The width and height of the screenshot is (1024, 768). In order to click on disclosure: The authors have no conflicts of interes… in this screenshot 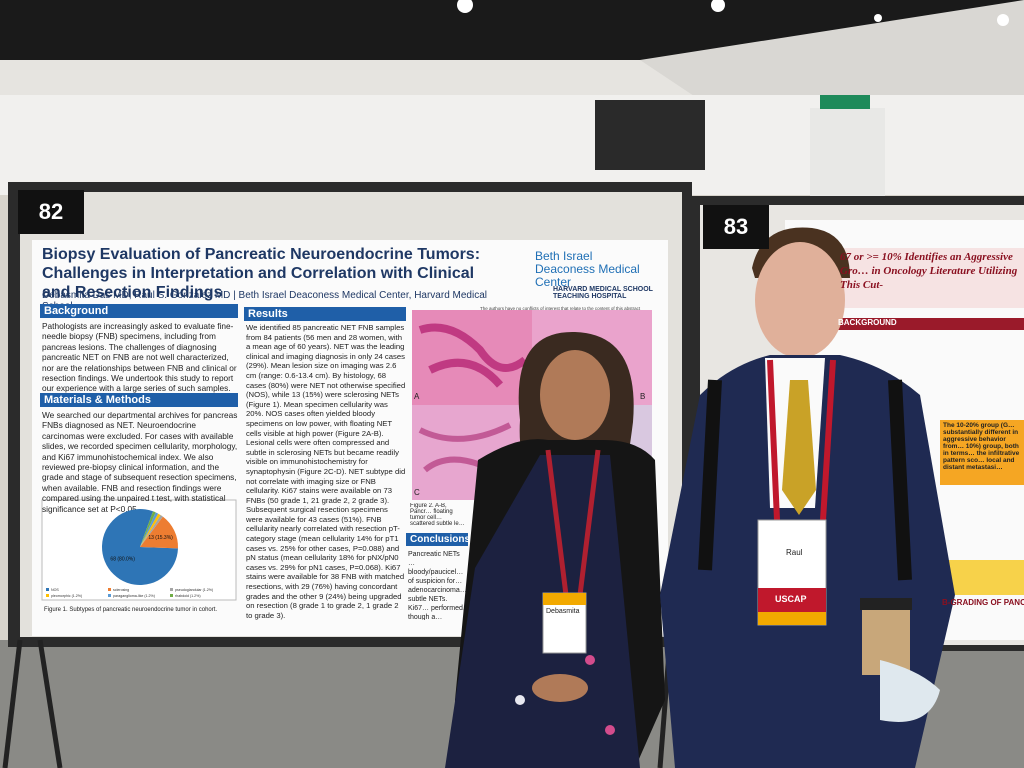, I will do `click(560, 308)`.